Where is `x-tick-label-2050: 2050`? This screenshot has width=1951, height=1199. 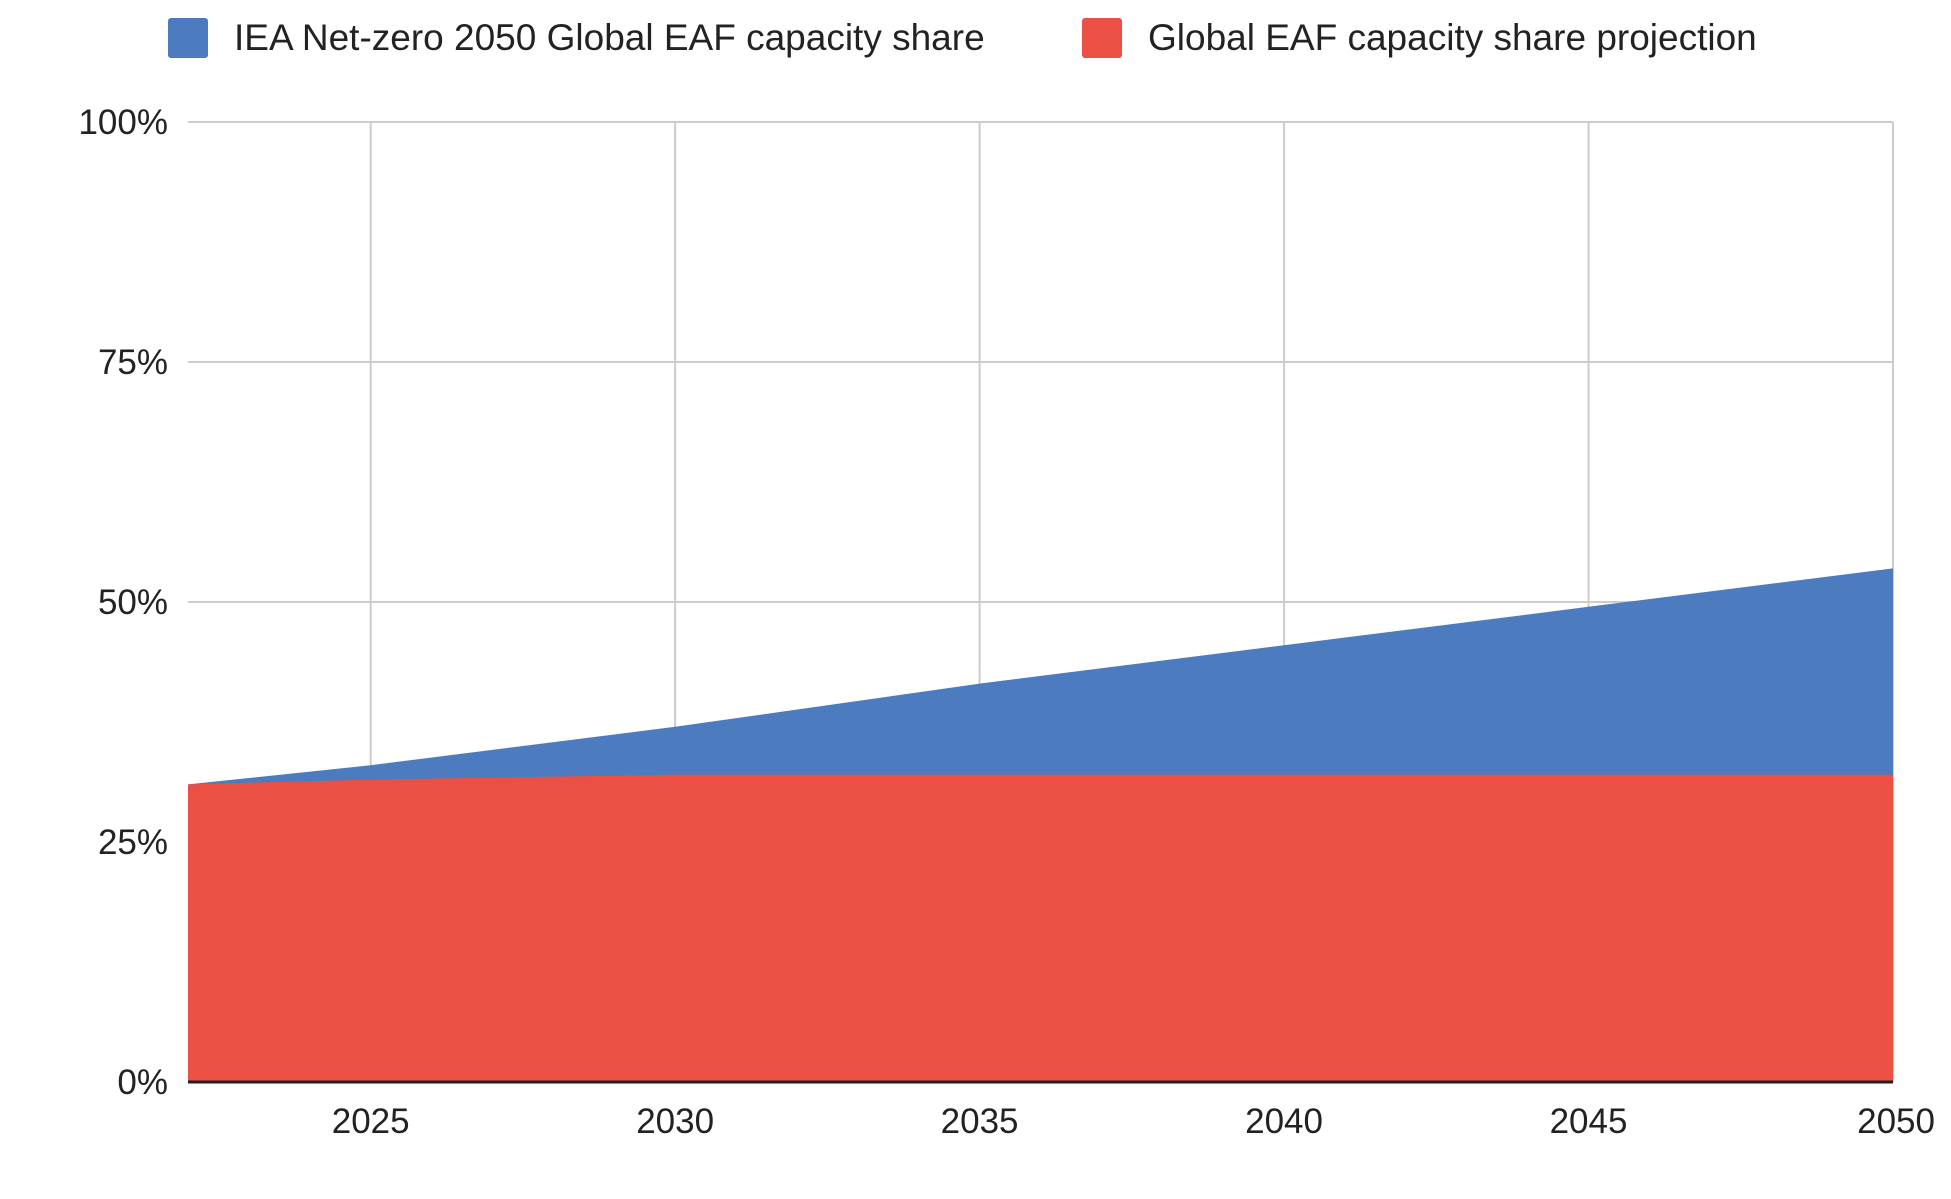 x-tick-label-2050: 2050 is located at coordinates (1896, 1121).